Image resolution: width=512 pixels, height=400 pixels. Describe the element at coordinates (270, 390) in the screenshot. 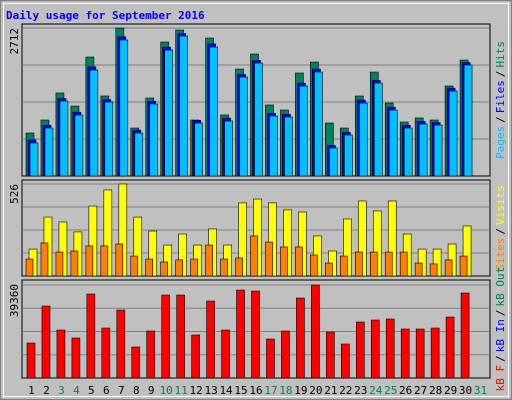

I see `x-tick-label: 17` at that location.